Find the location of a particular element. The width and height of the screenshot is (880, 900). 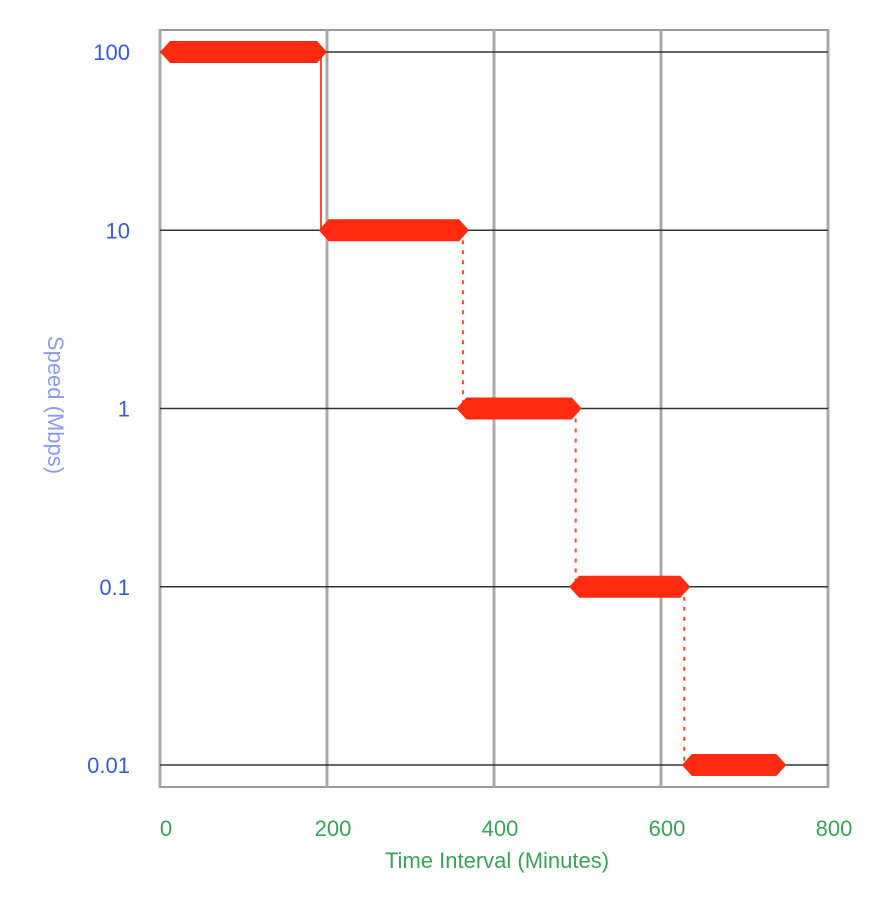

x-tick-labels: 0 200 400 600 800 is located at coordinates (506, 828).